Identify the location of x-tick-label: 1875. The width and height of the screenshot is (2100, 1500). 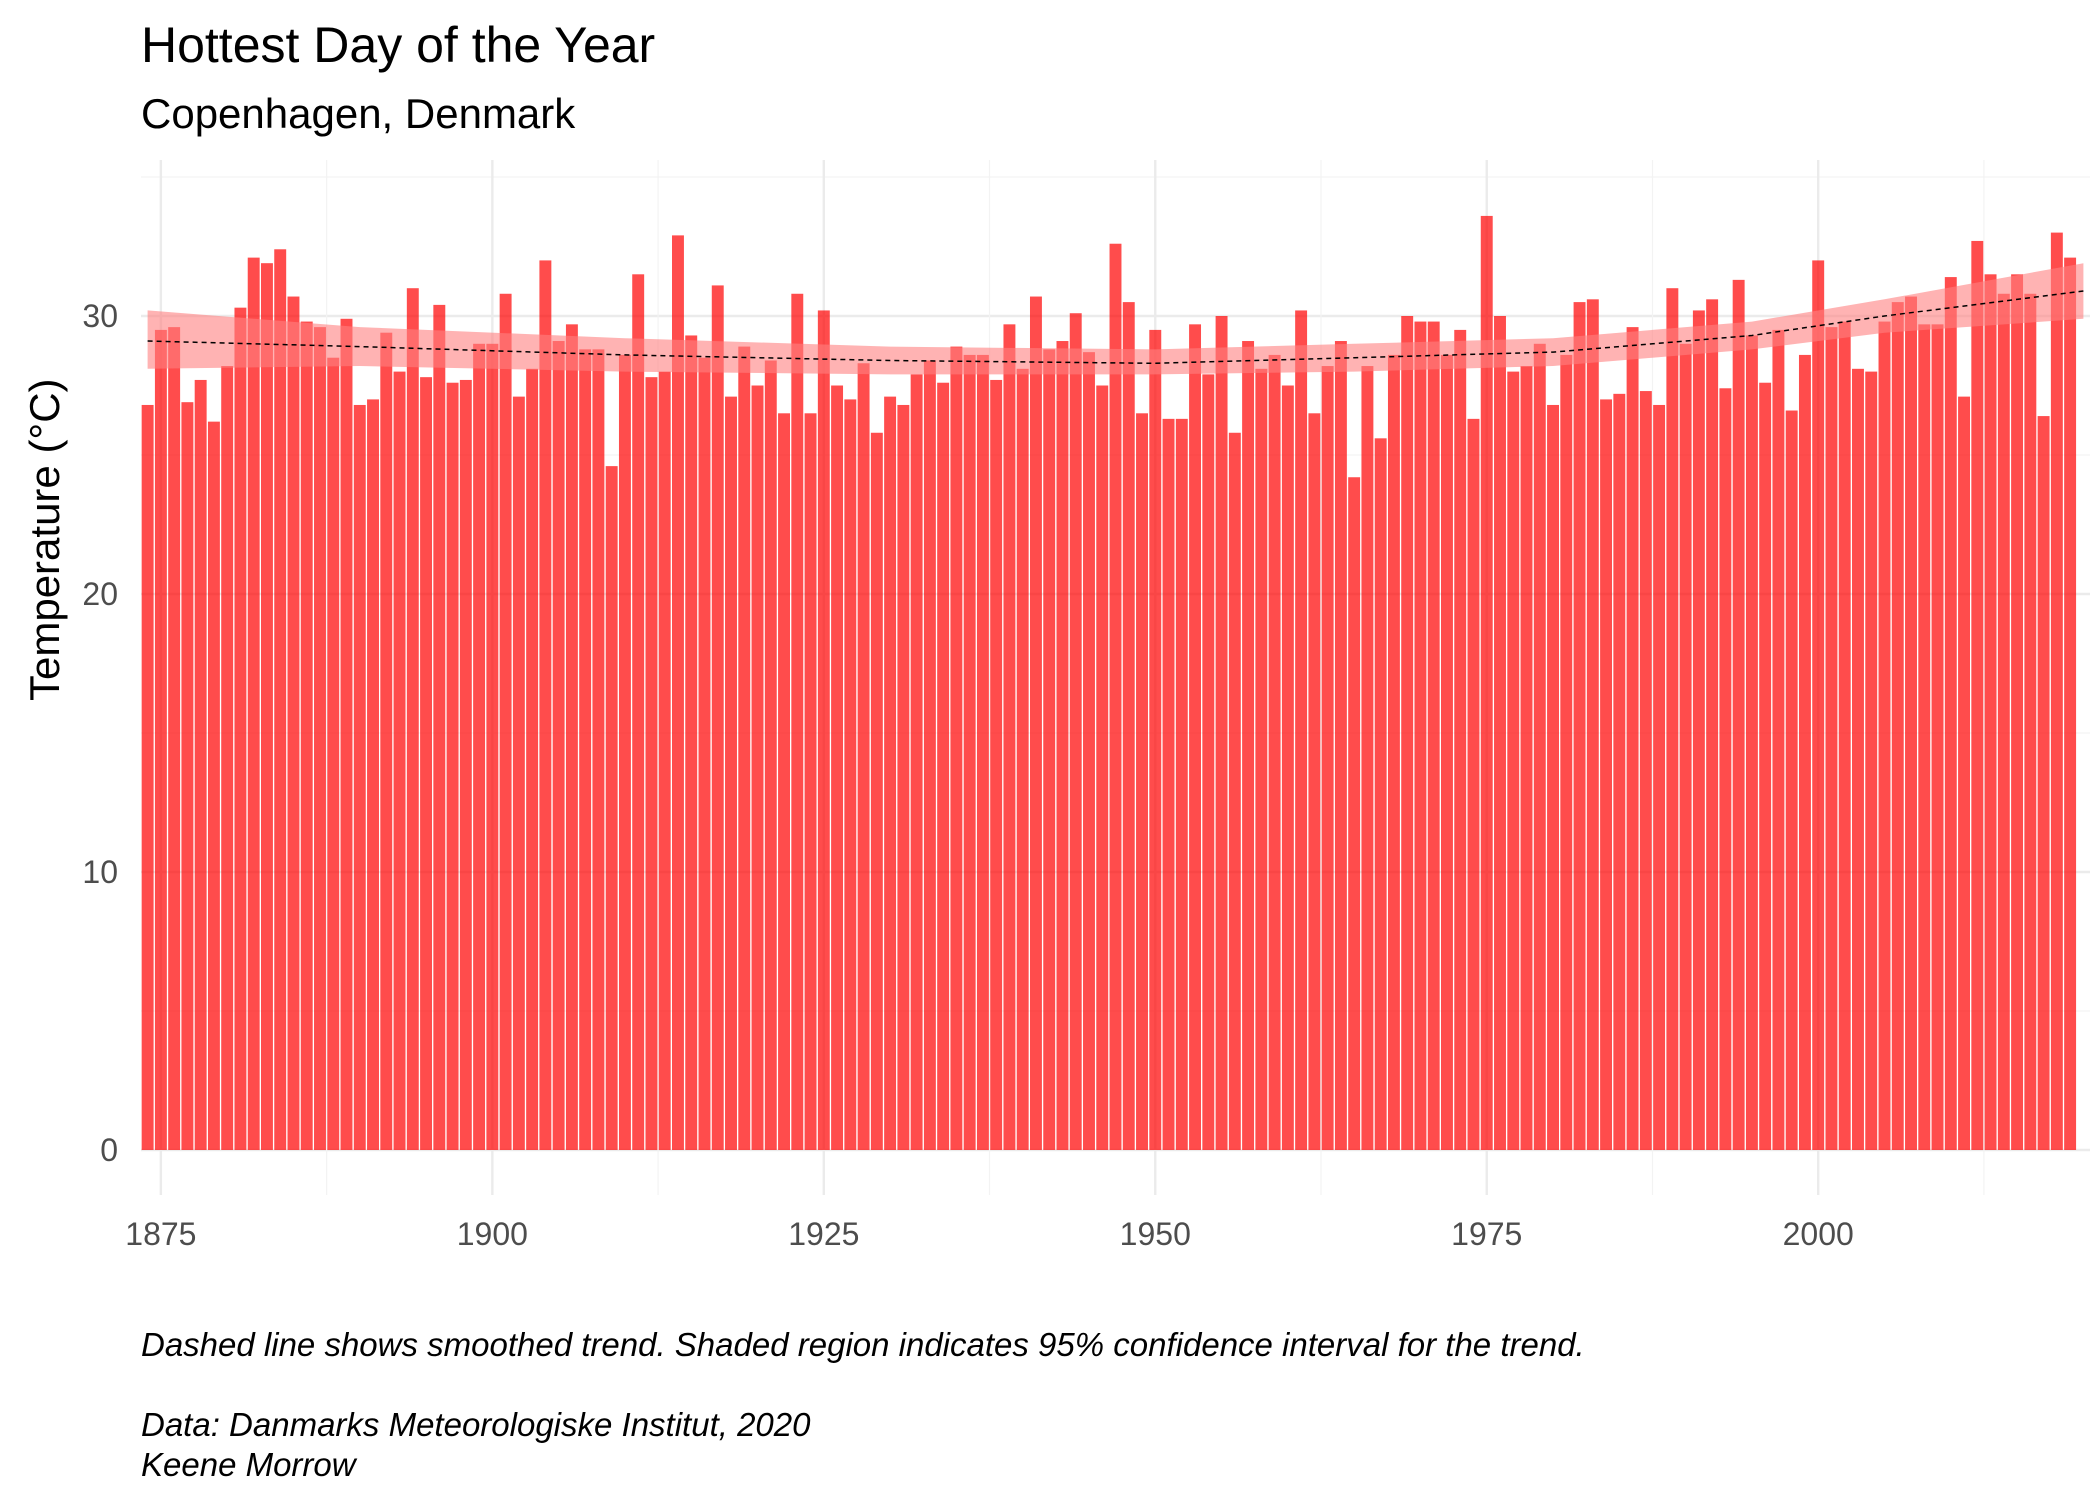
(160, 1234).